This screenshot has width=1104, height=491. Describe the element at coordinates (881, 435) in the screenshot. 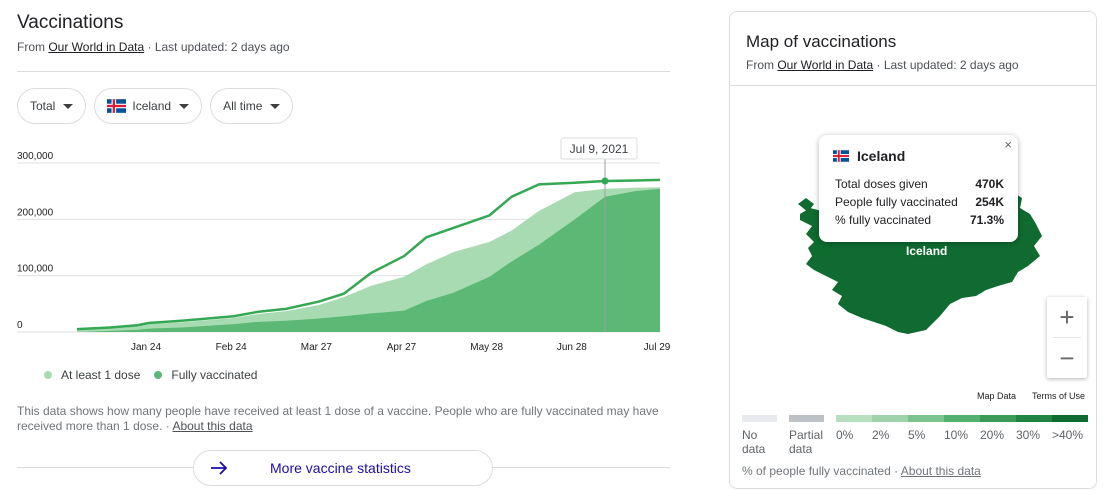

I see `scale-label: 2%` at that location.